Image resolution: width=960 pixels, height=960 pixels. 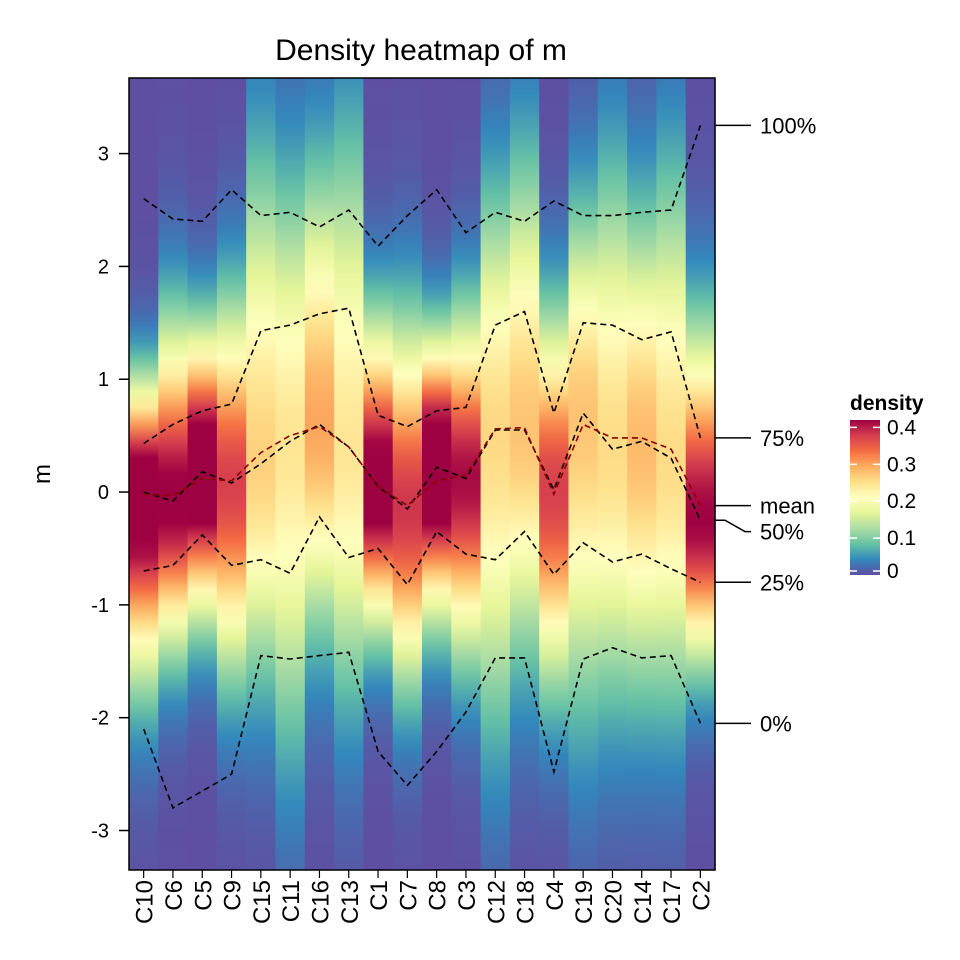 I want to click on x-tick-label: C13, so click(x=350, y=902).